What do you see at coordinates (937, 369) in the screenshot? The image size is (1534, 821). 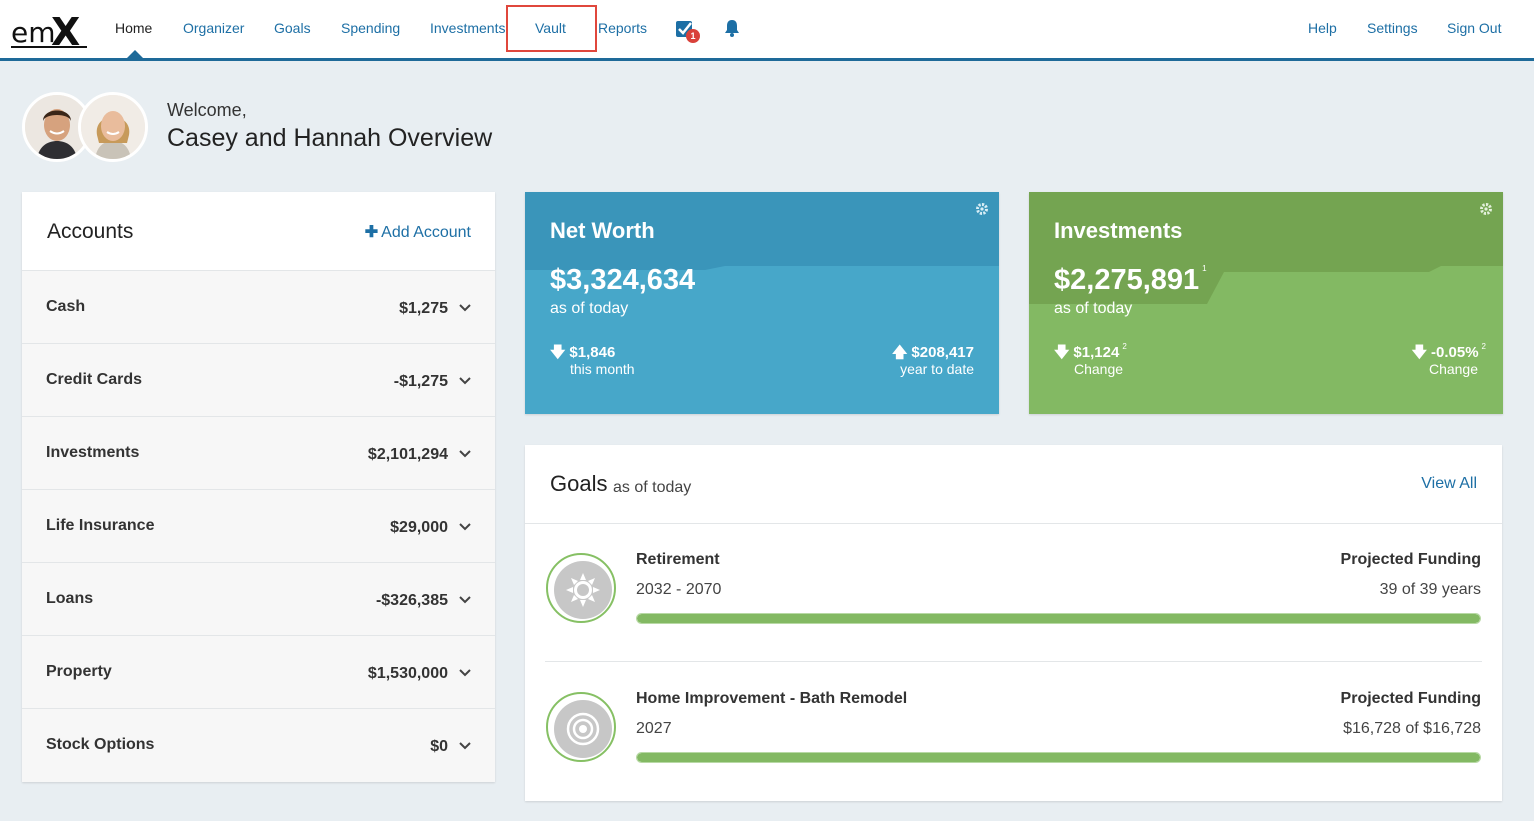 I see `ytd-change-label: year to date` at bounding box center [937, 369].